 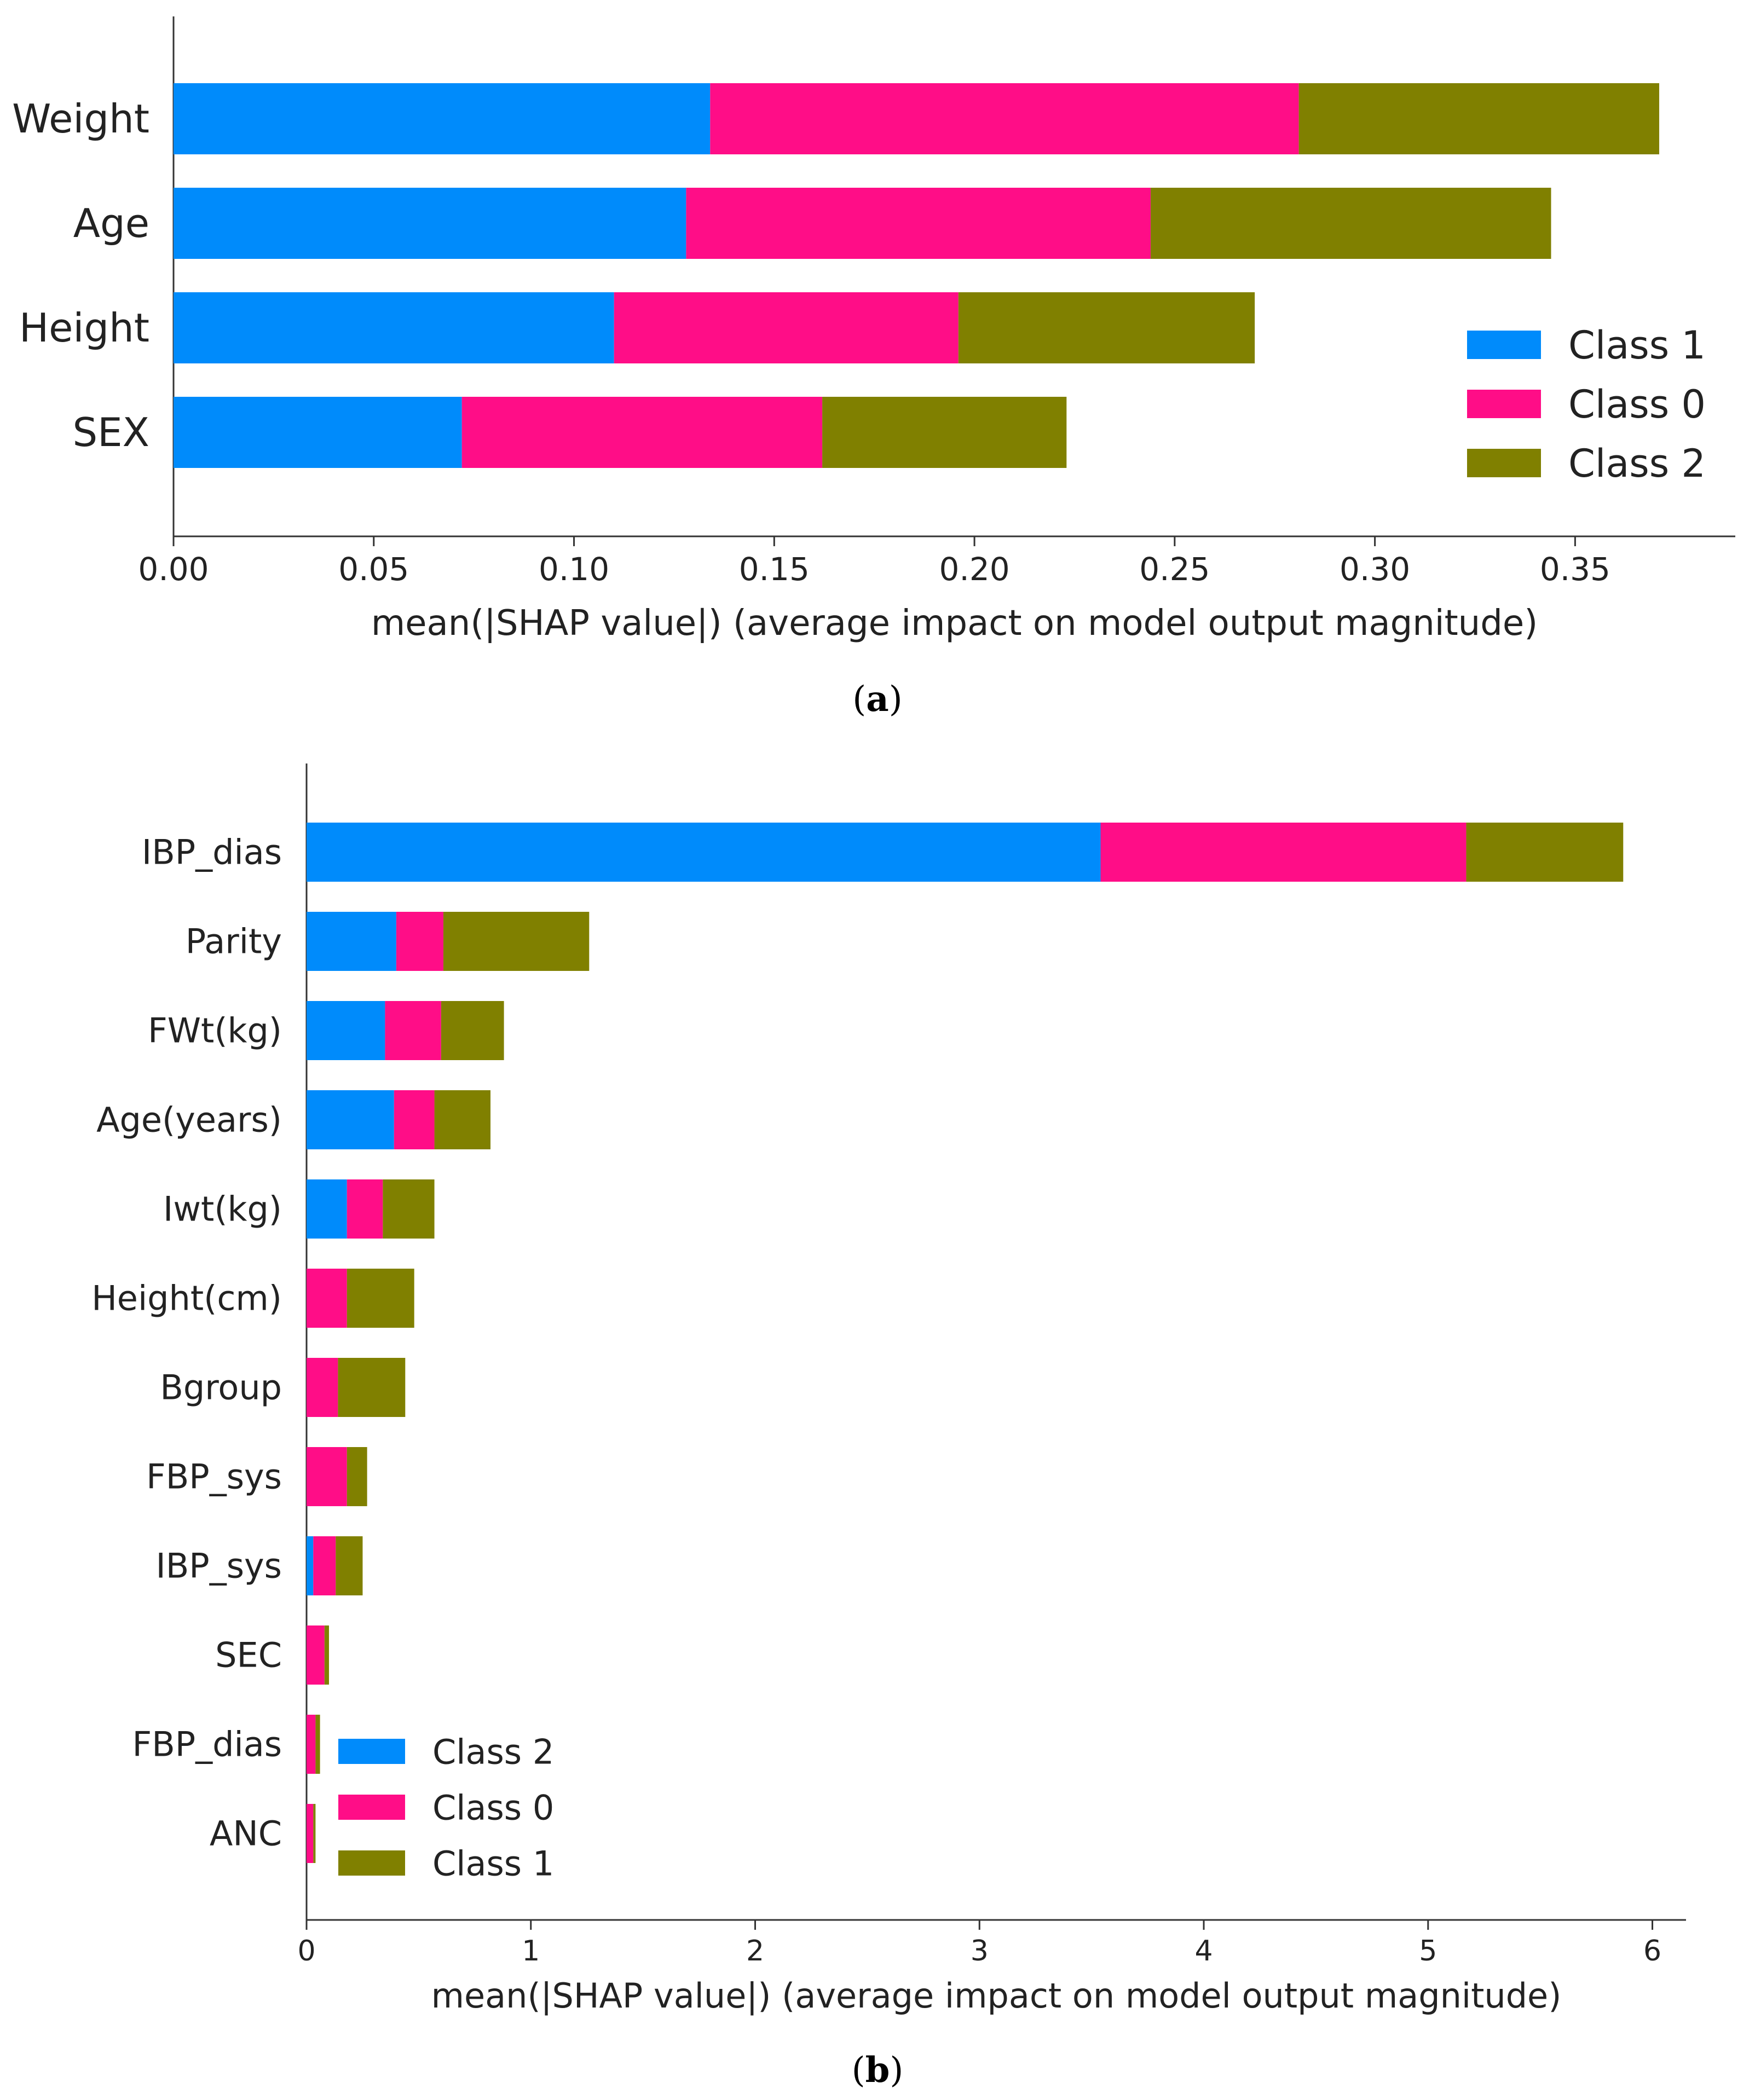 What do you see at coordinates (472, 1030) in the screenshot?
I see `bar-fwt-kg--series-2` at bounding box center [472, 1030].